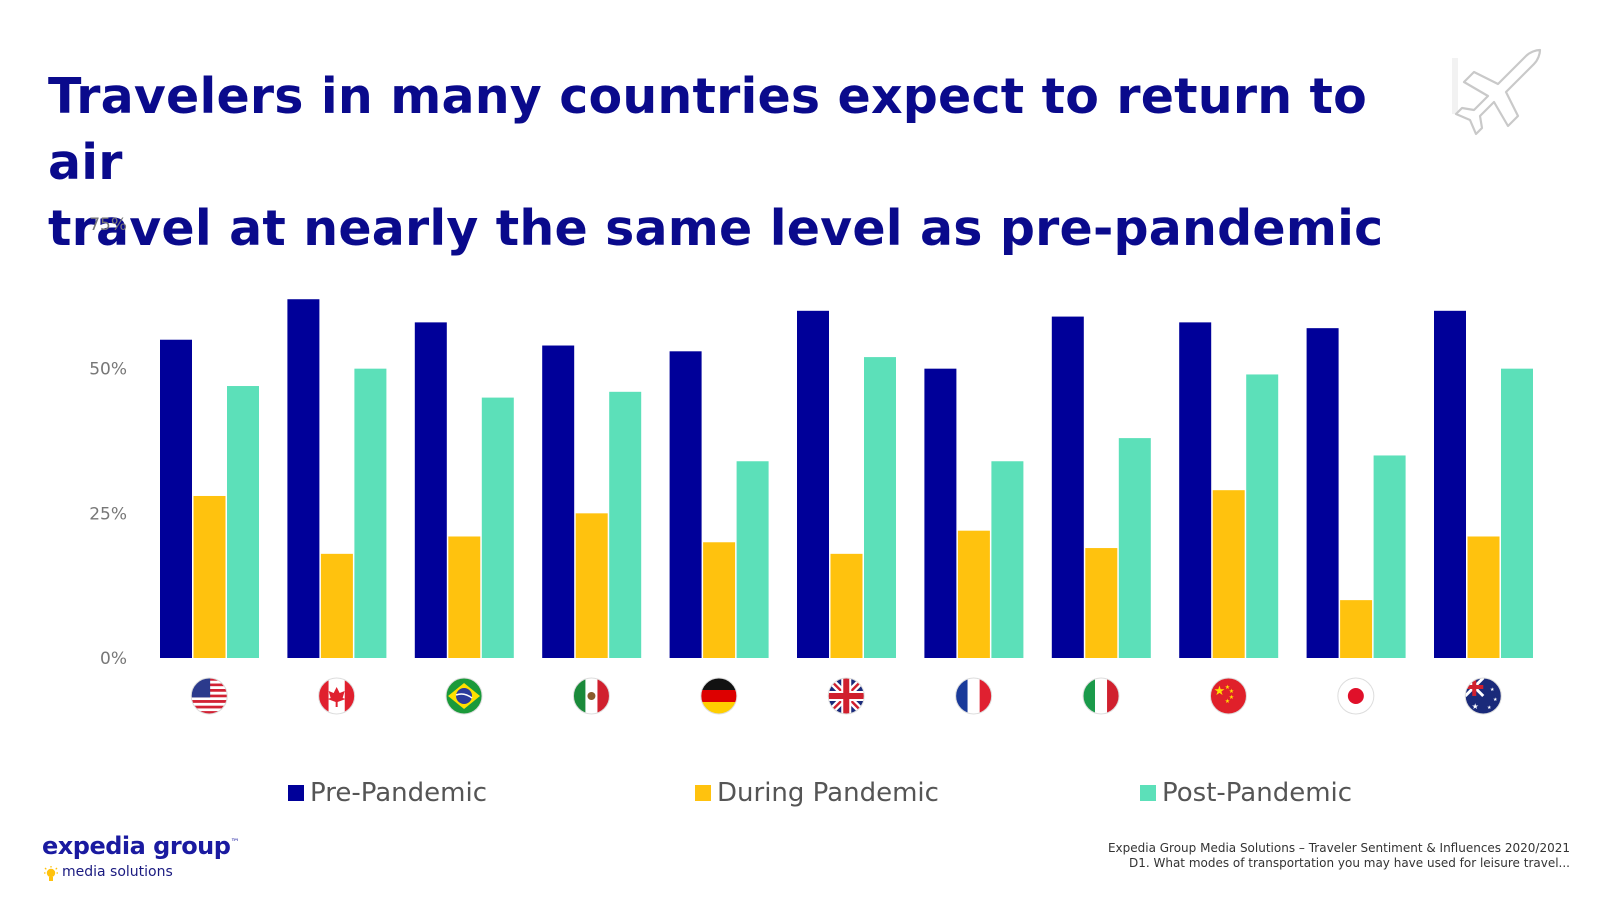 The image size is (1600, 900). Describe the element at coordinates (209, 696) in the screenshot. I see `flag-united-states-icon` at that location.